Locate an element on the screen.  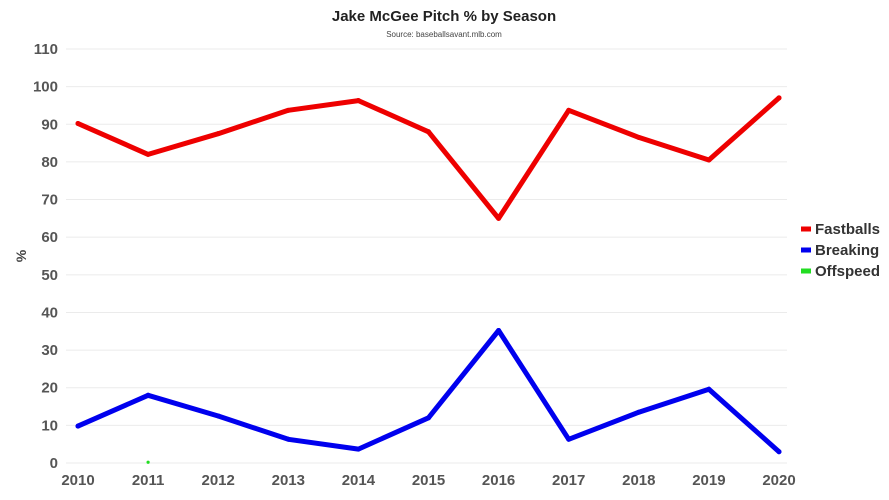
y-axis-label: % is located at coordinates (21, 255).